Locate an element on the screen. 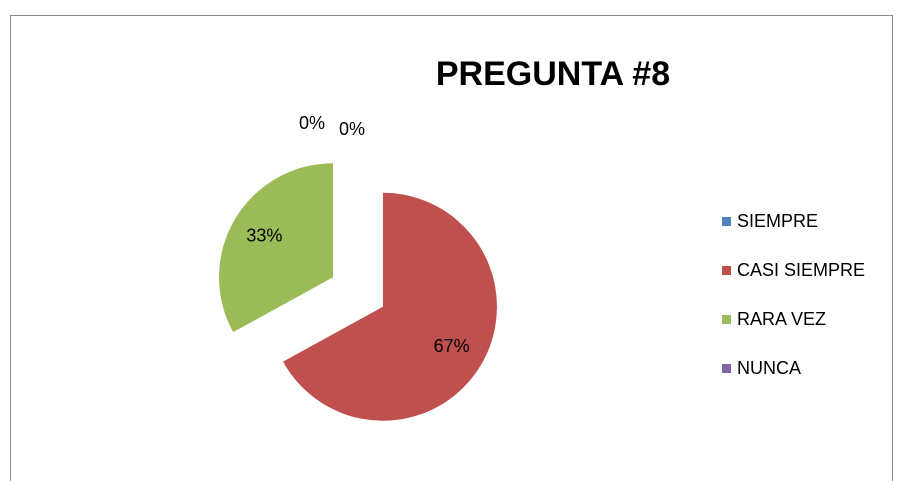 Image resolution: width=904 pixels, height=481 pixels. data-label: 33% is located at coordinates (264, 235).